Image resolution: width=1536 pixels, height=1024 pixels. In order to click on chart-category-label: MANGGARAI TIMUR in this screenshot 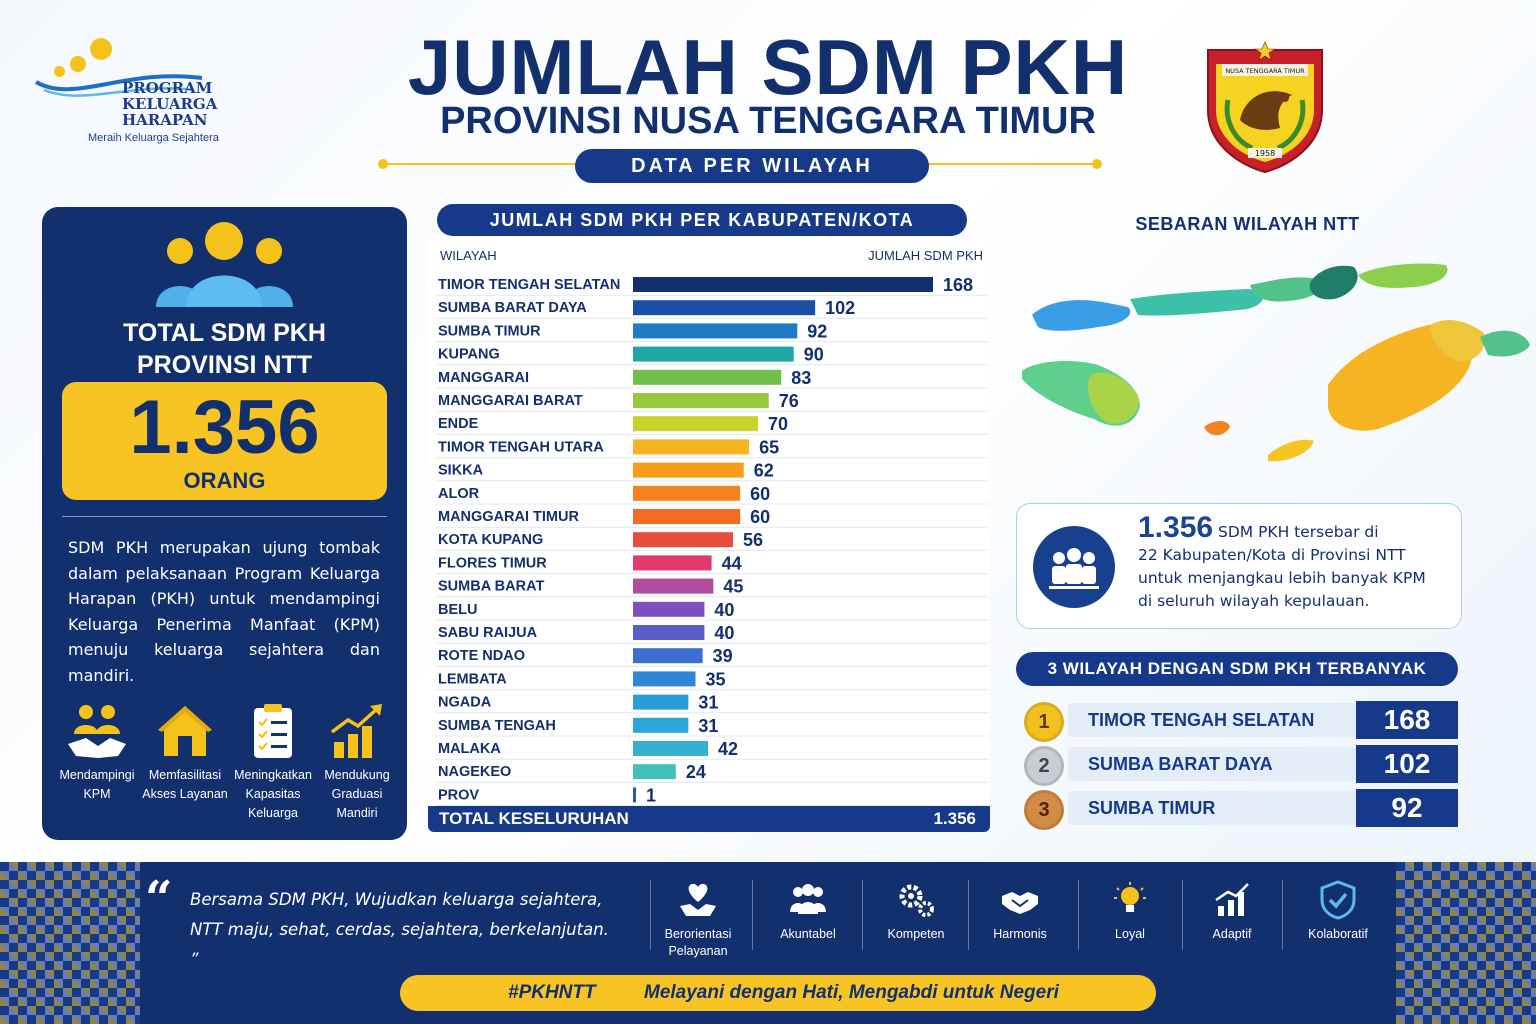, I will do `click(508, 517)`.